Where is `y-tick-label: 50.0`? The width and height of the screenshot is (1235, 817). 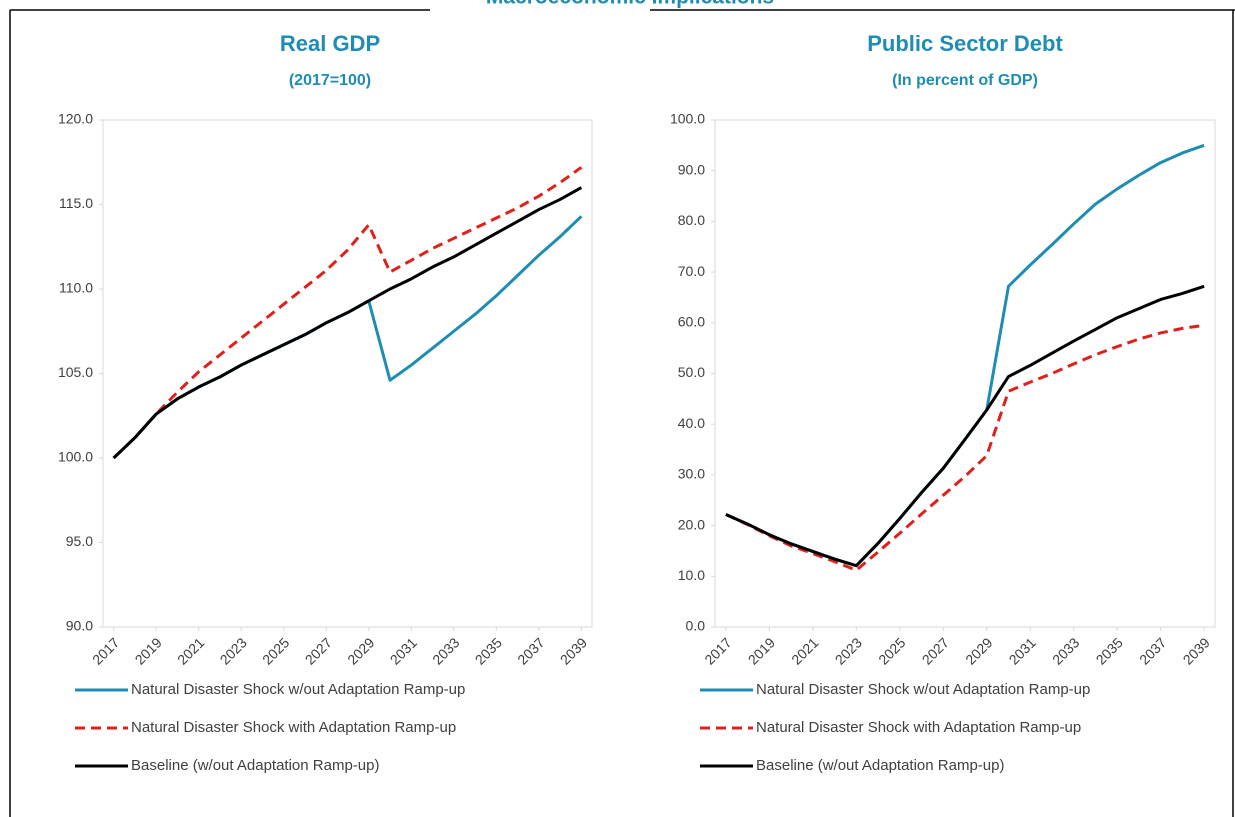 y-tick-label: 50.0 is located at coordinates (691, 372).